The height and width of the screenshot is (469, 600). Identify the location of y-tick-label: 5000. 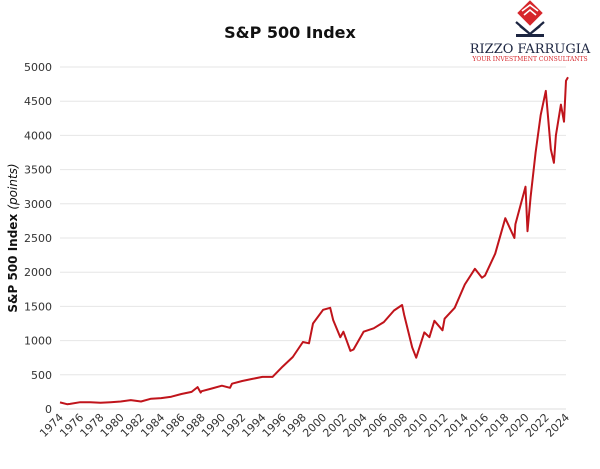
(38, 67).